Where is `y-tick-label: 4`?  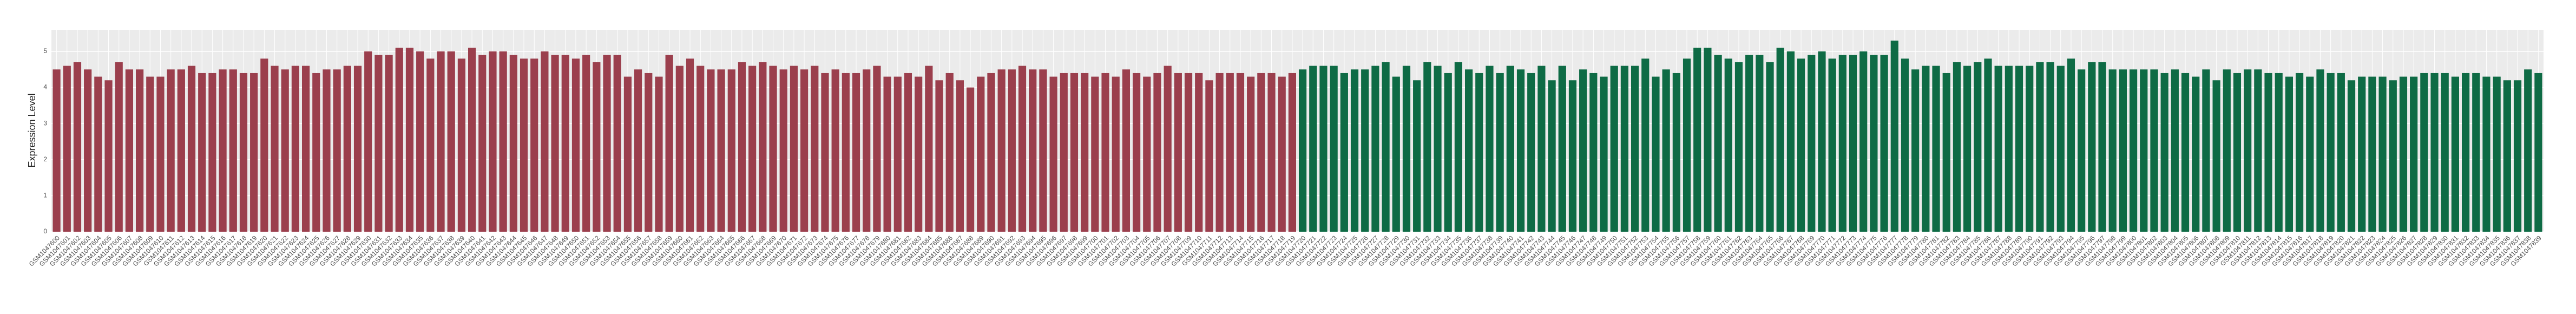 y-tick-label: 4 is located at coordinates (45, 87).